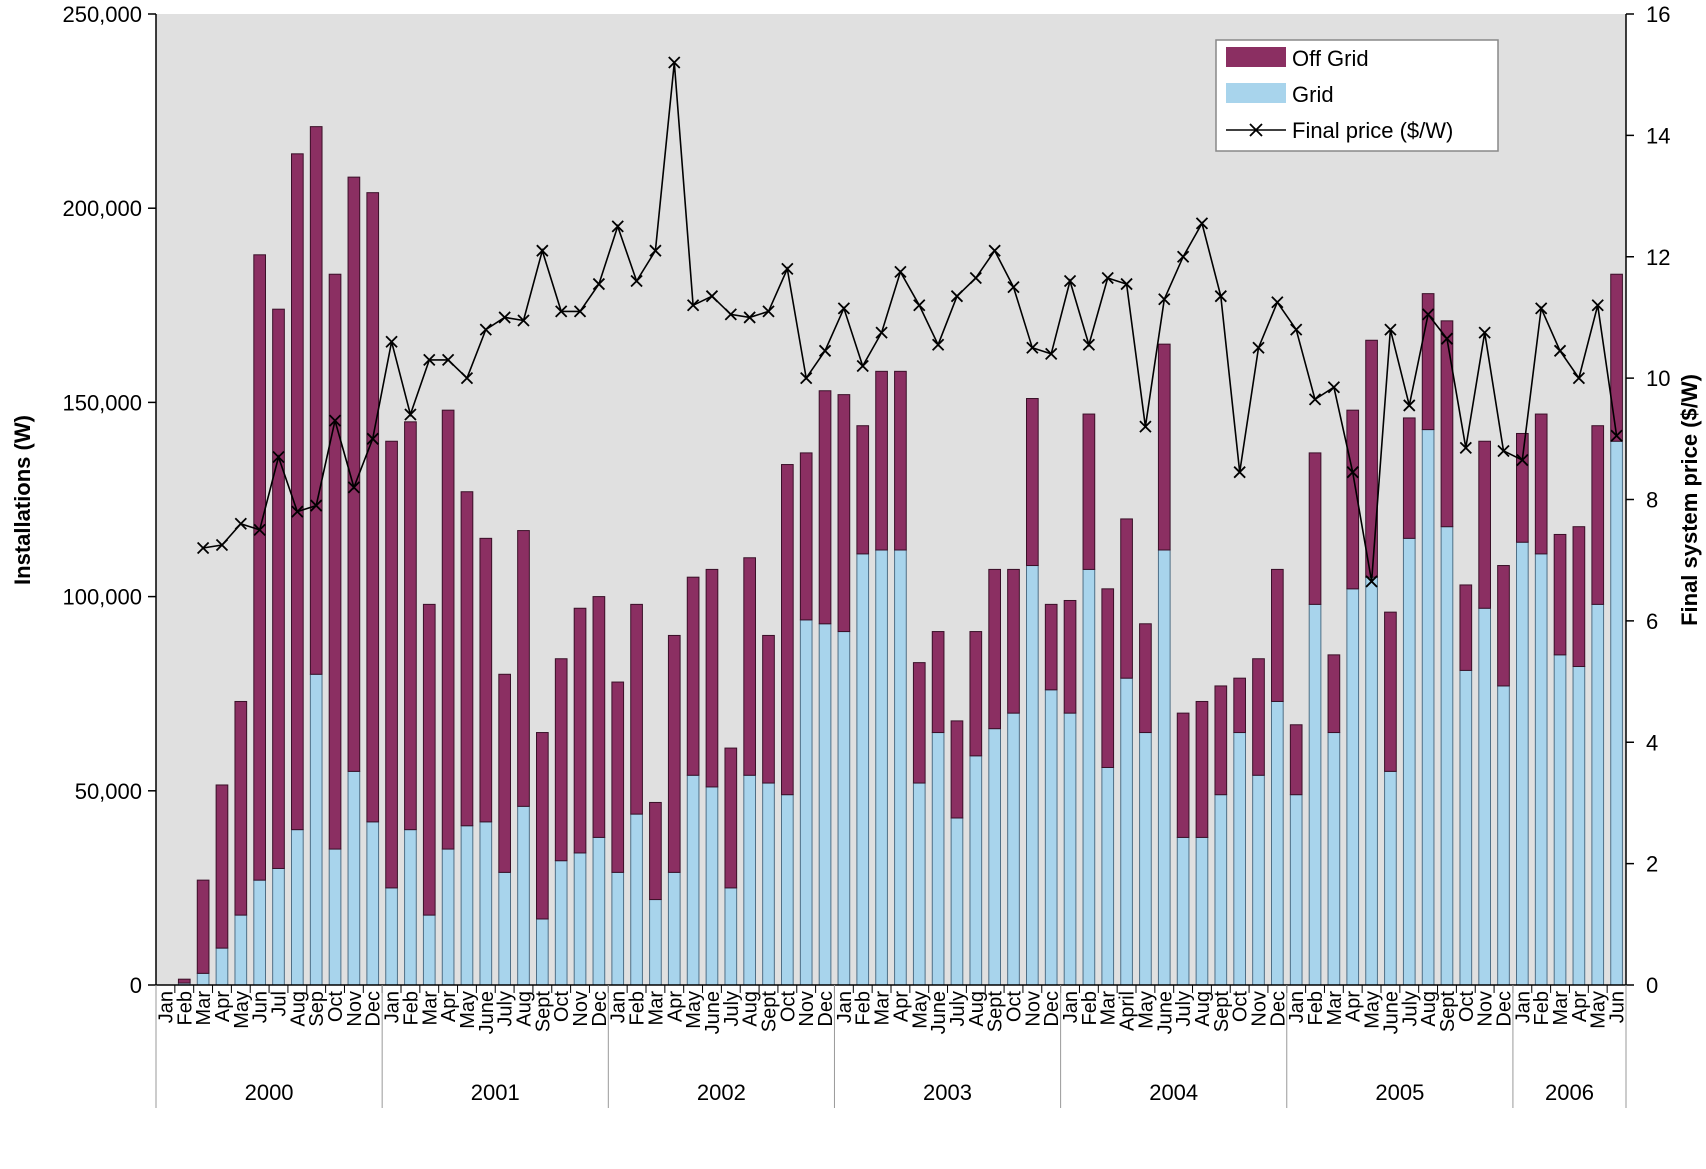  Describe the element at coordinates (269, 1092) in the screenshot. I see `year-label: 2000` at that location.